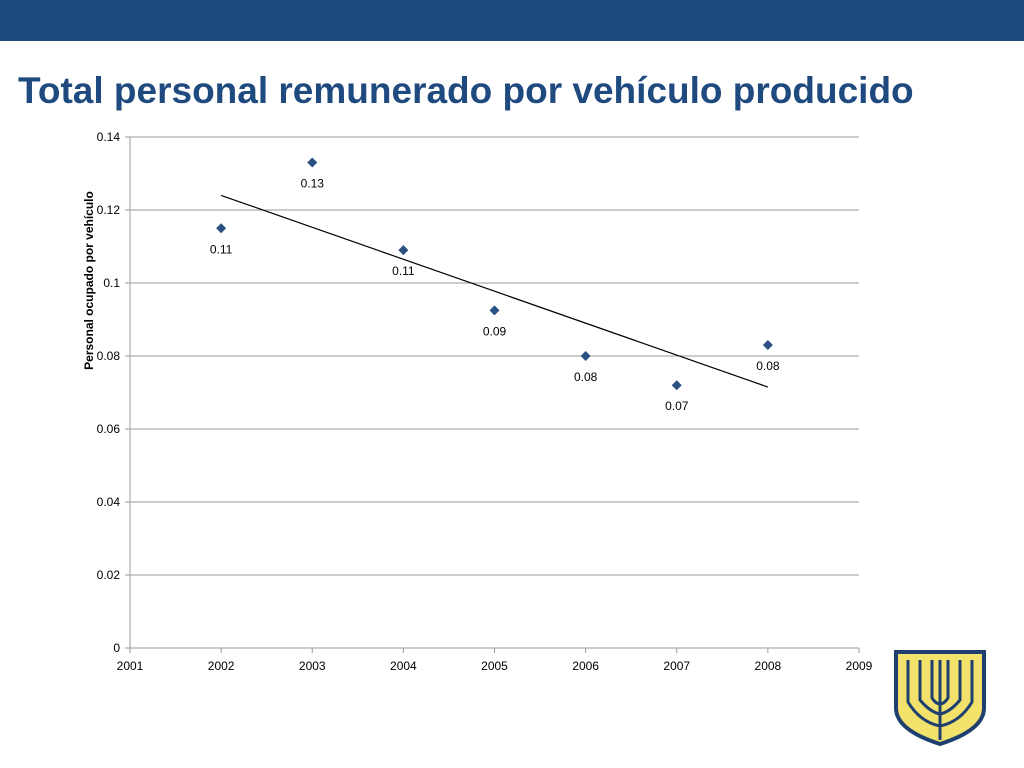 This screenshot has width=1024, height=768. I want to click on x-tick-label: 2009, so click(859, 666).